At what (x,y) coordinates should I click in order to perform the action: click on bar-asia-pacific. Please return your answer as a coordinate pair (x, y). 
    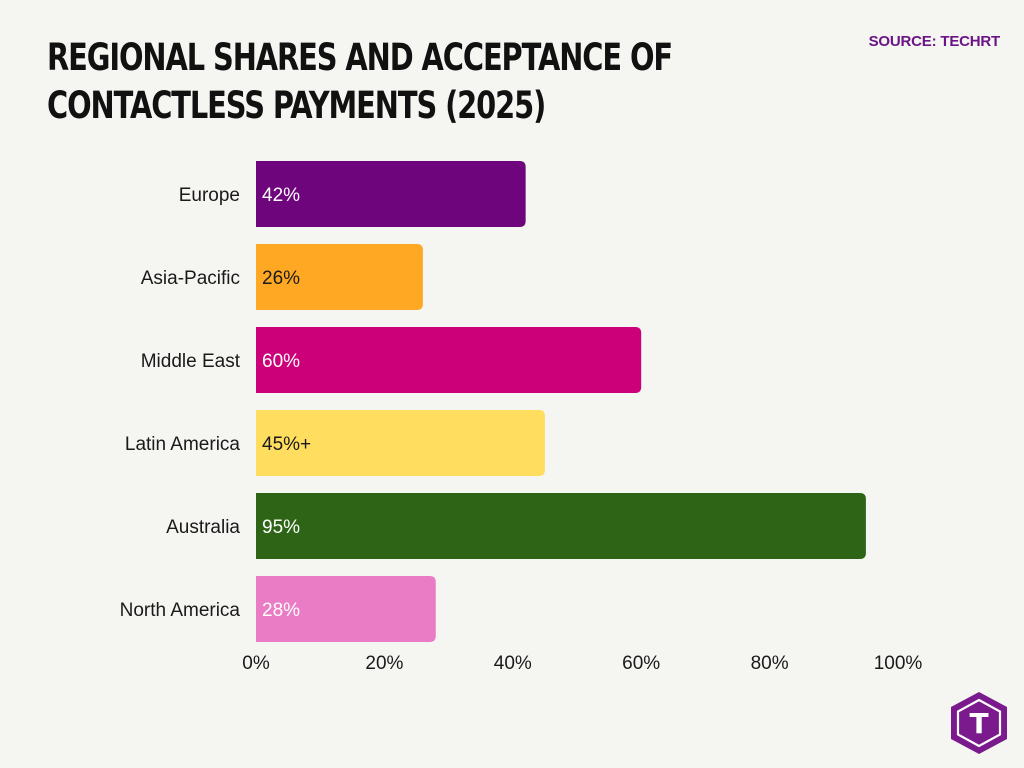
    Looking at the image, I should click on (339, 277).